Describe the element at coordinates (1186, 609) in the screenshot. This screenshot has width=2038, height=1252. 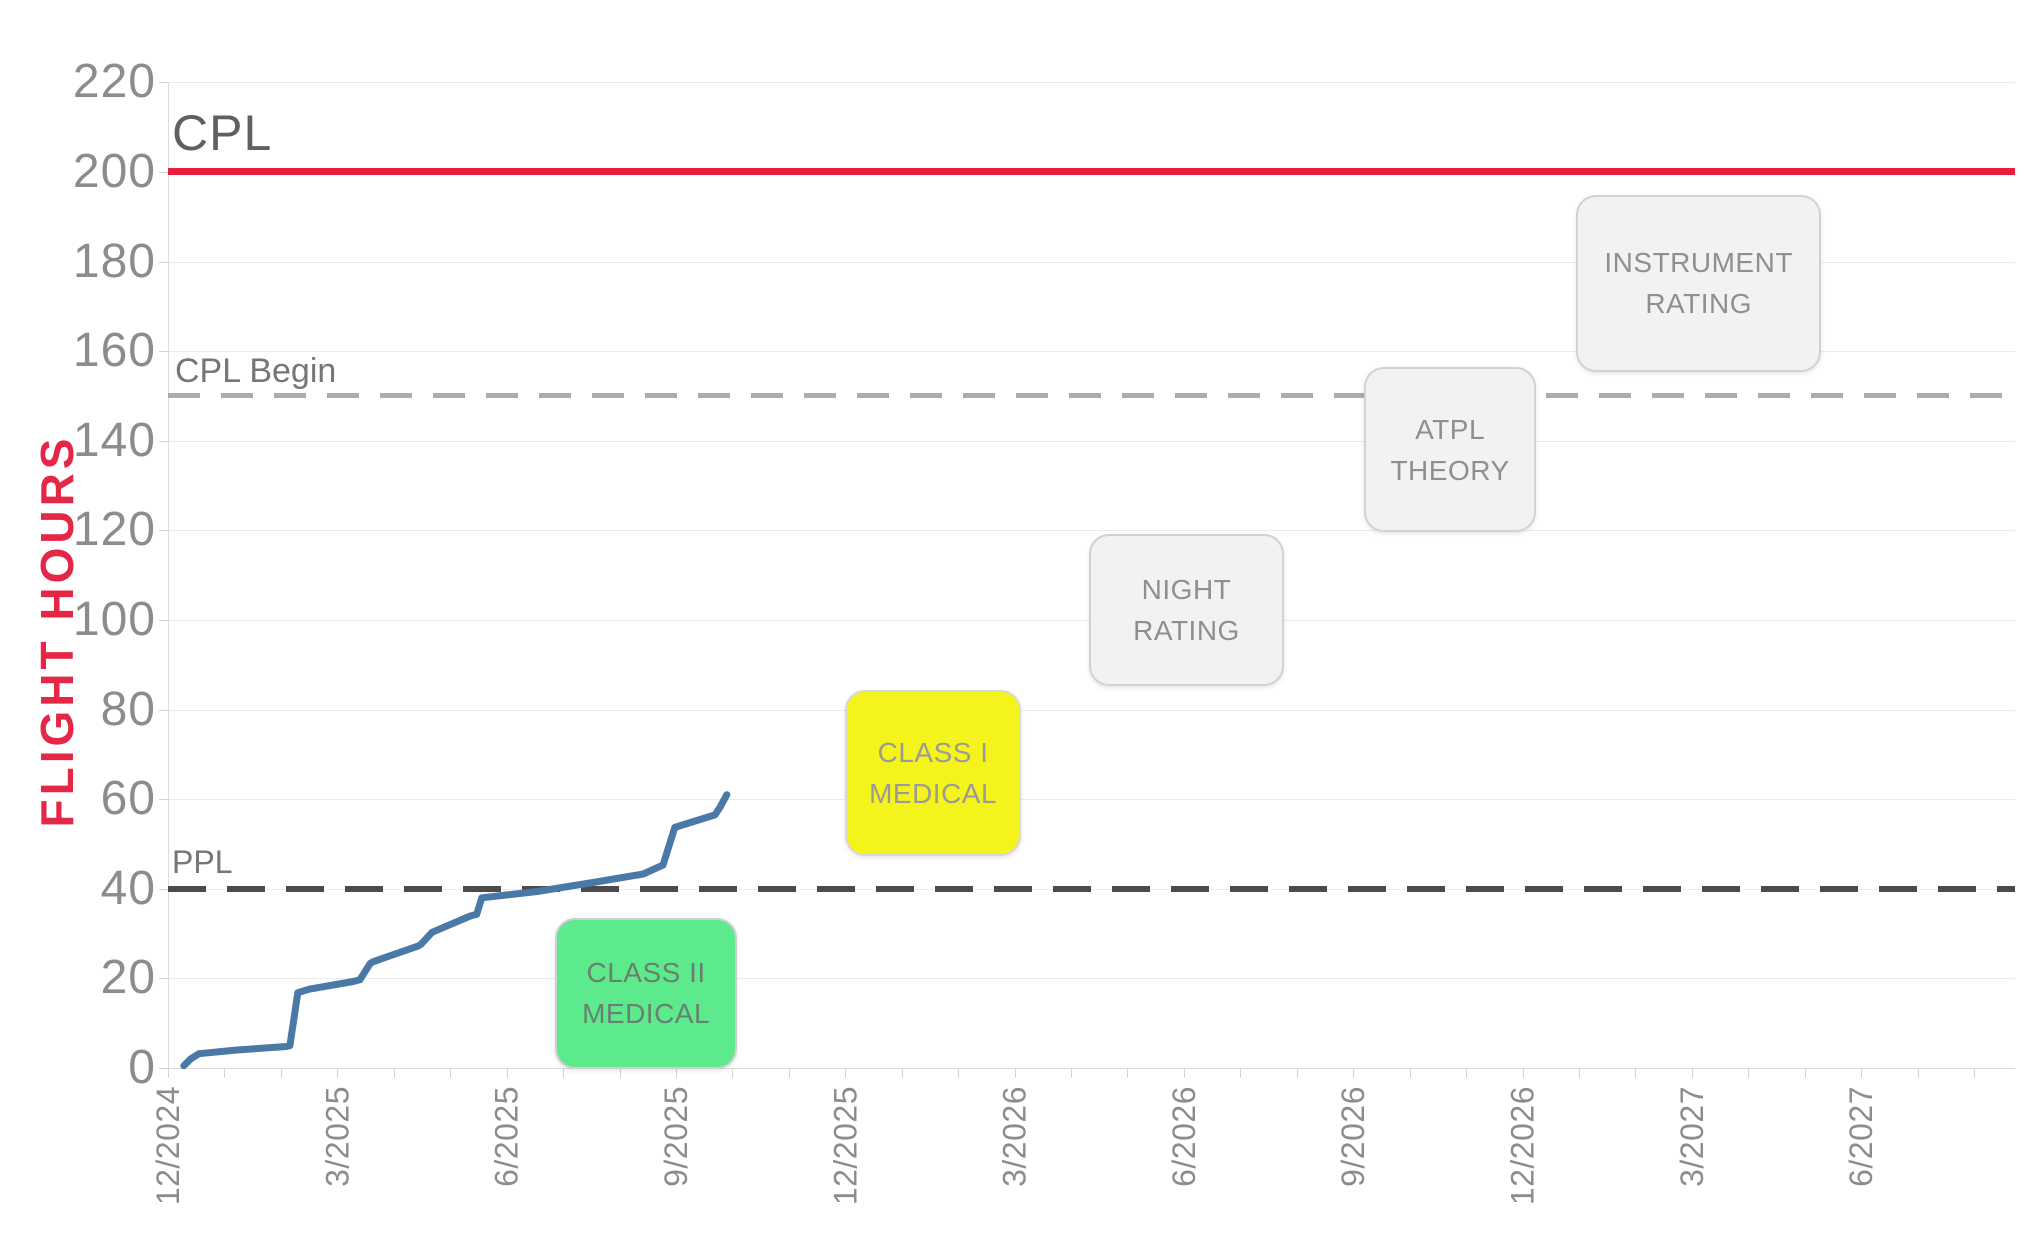
I see `milestone-box-night-rating: NIGHT RATING` at that location.